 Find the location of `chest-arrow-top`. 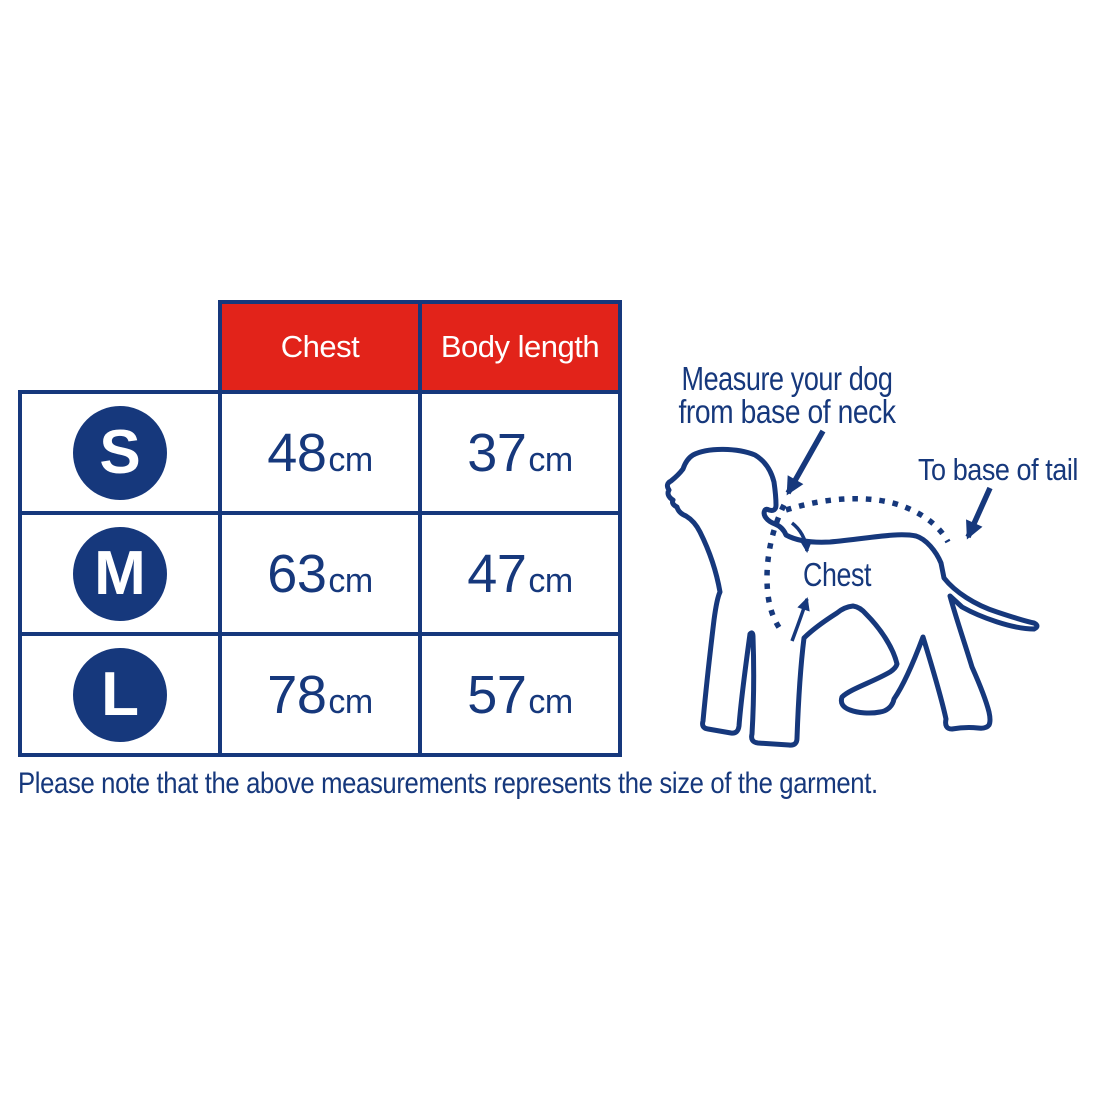

chest-arrow-top is located at coordinates (801, 537).